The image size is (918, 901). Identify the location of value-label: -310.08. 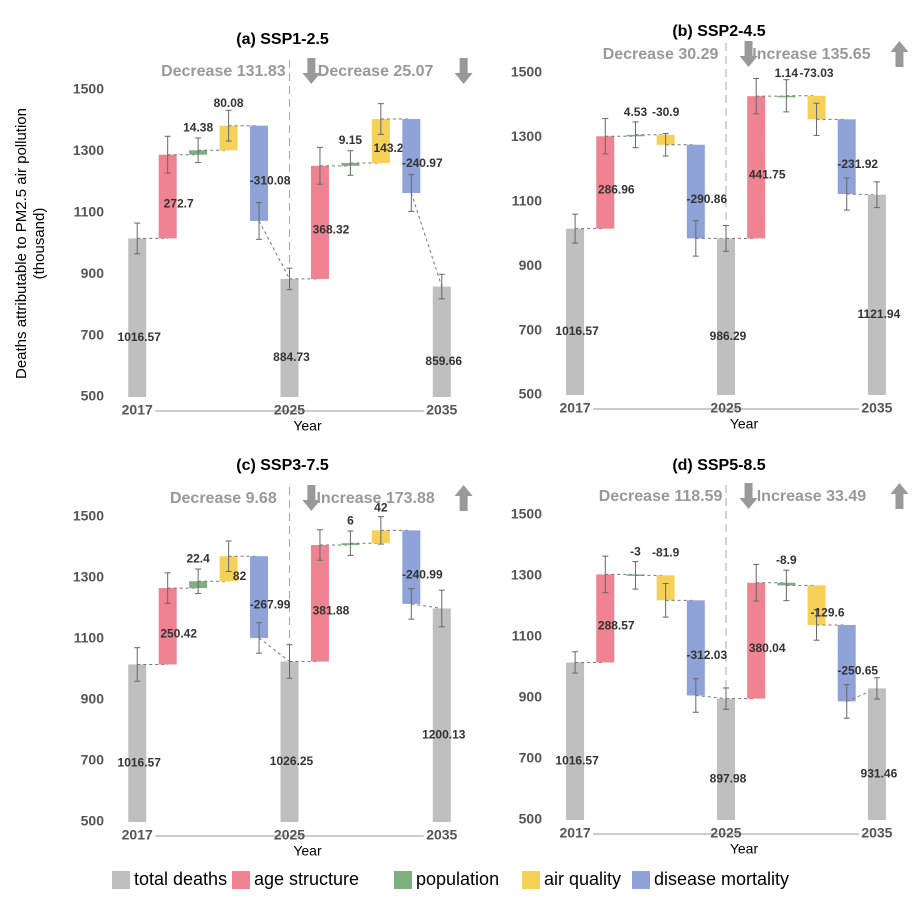
(270, 180).